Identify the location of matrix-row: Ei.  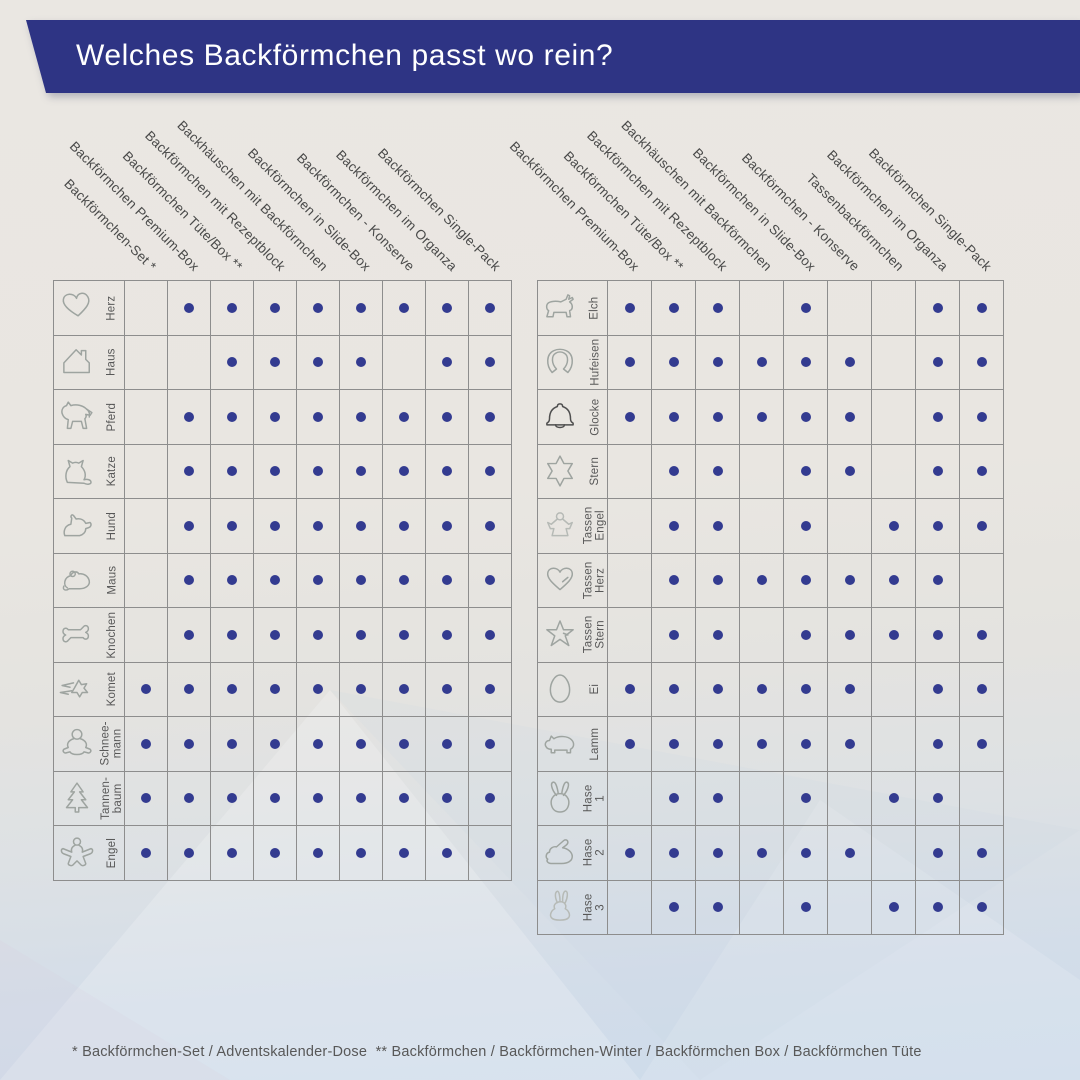
(771, 689).